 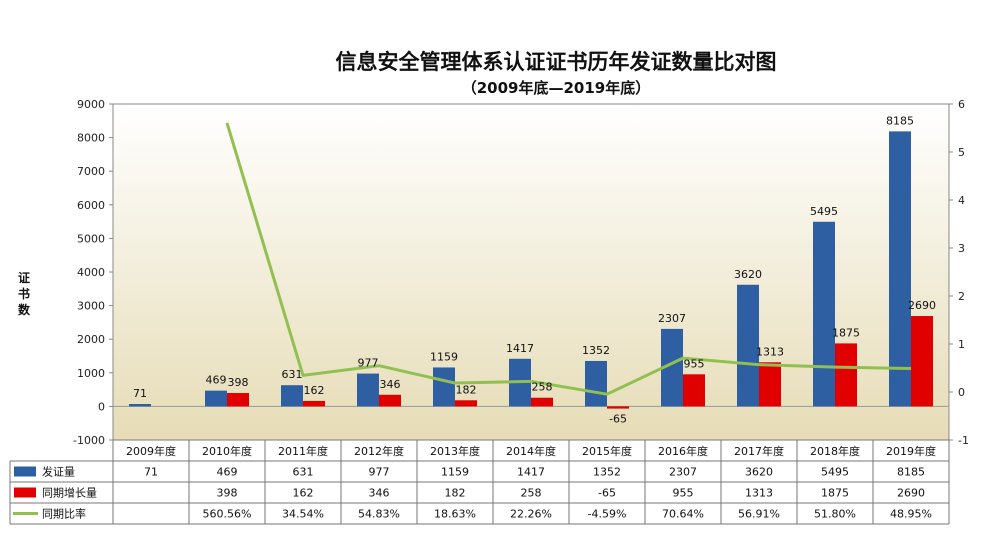 I want to click on table-cell: 346, so click(x=379, y=493).